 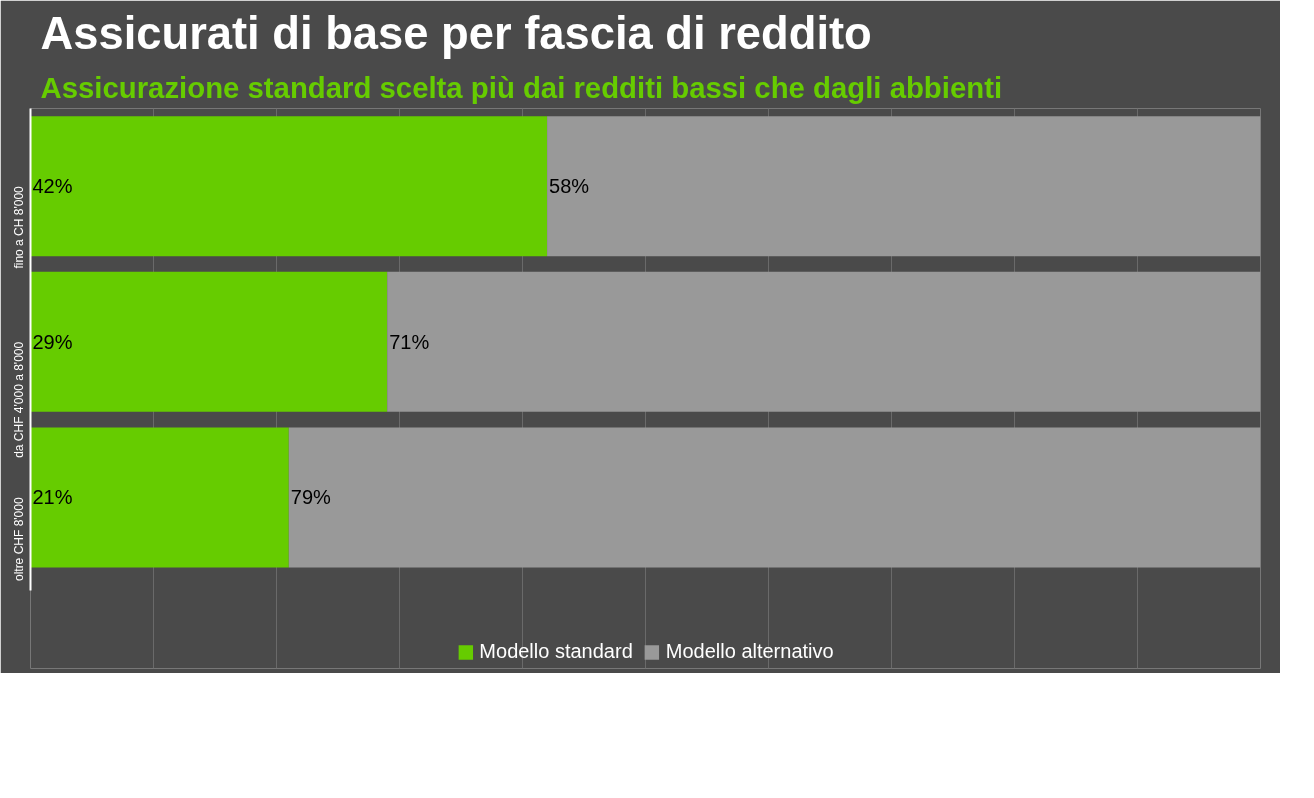 What do you see at coordinates (52, 497) in the screenshot?
I see `data-label: 21%` at bounding box center [52, 497].